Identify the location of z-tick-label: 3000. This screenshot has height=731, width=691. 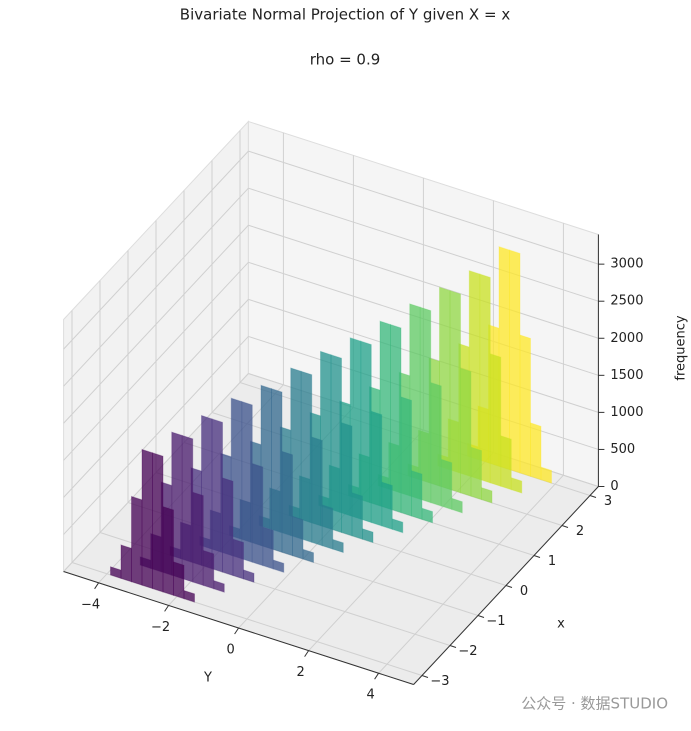
(626, 264).